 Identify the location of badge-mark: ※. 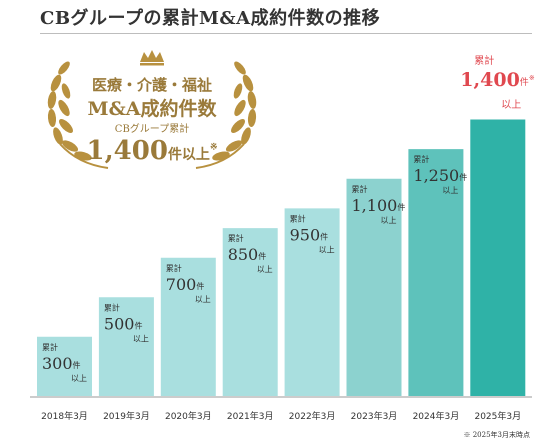
(213, 147).